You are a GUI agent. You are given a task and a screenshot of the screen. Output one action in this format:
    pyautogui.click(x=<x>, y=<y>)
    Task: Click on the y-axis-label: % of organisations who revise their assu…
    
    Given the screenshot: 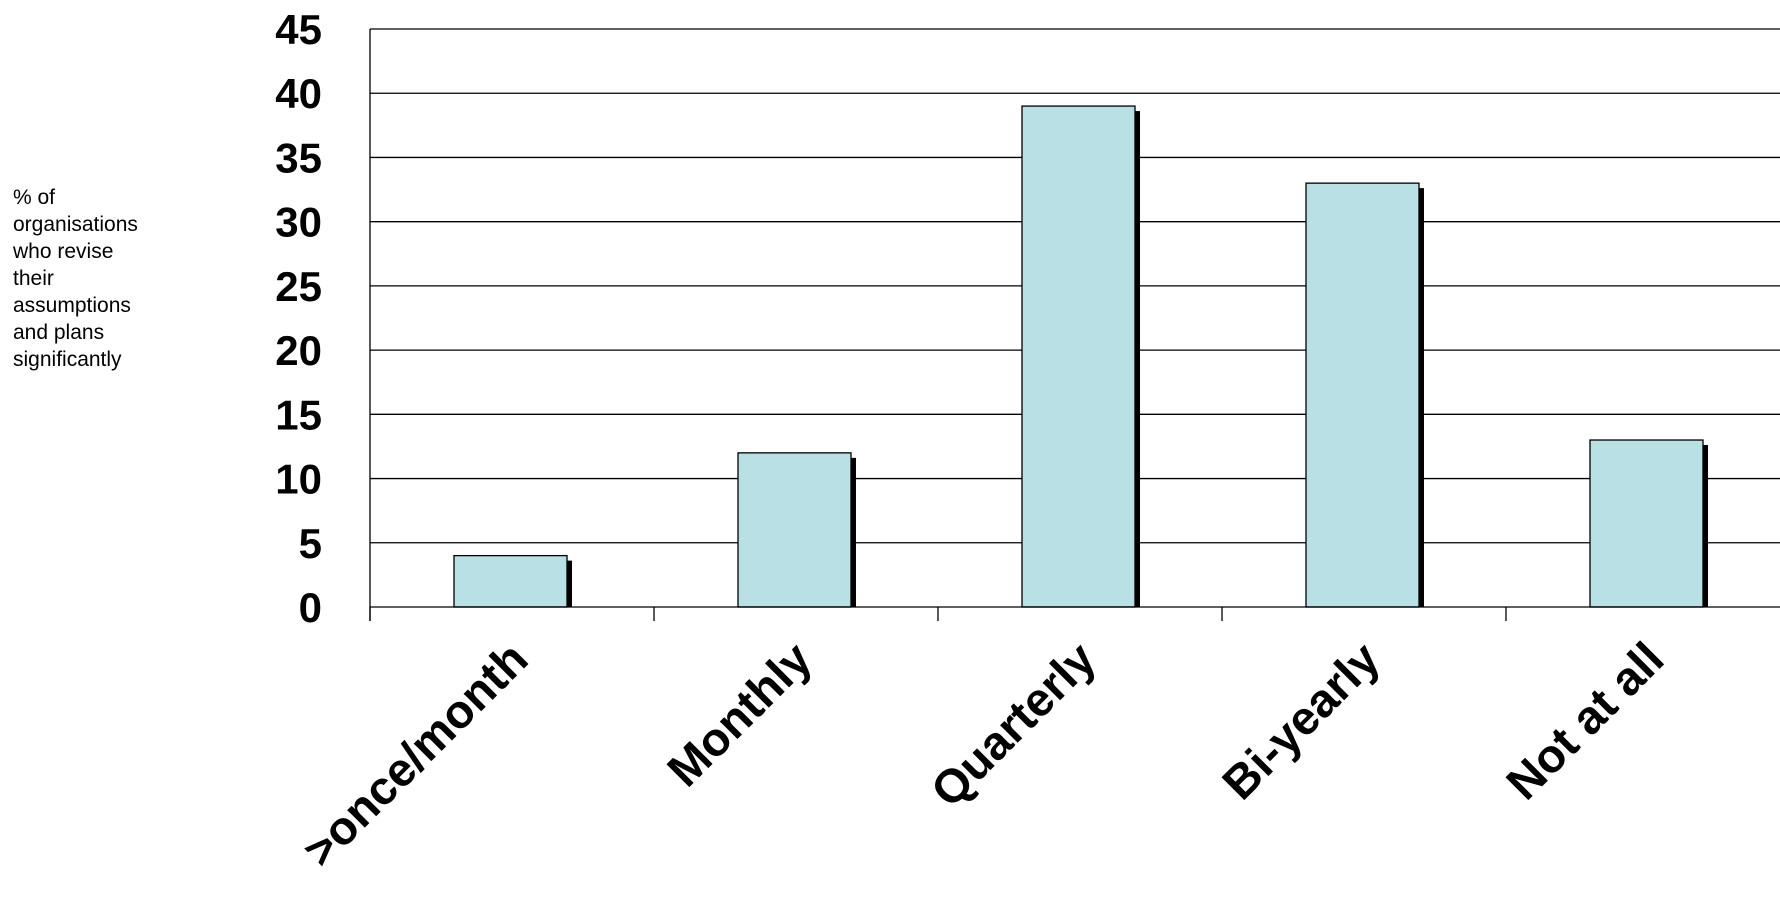 What is the action you would take?
    pyautogui.click(x=75, y=278)
    